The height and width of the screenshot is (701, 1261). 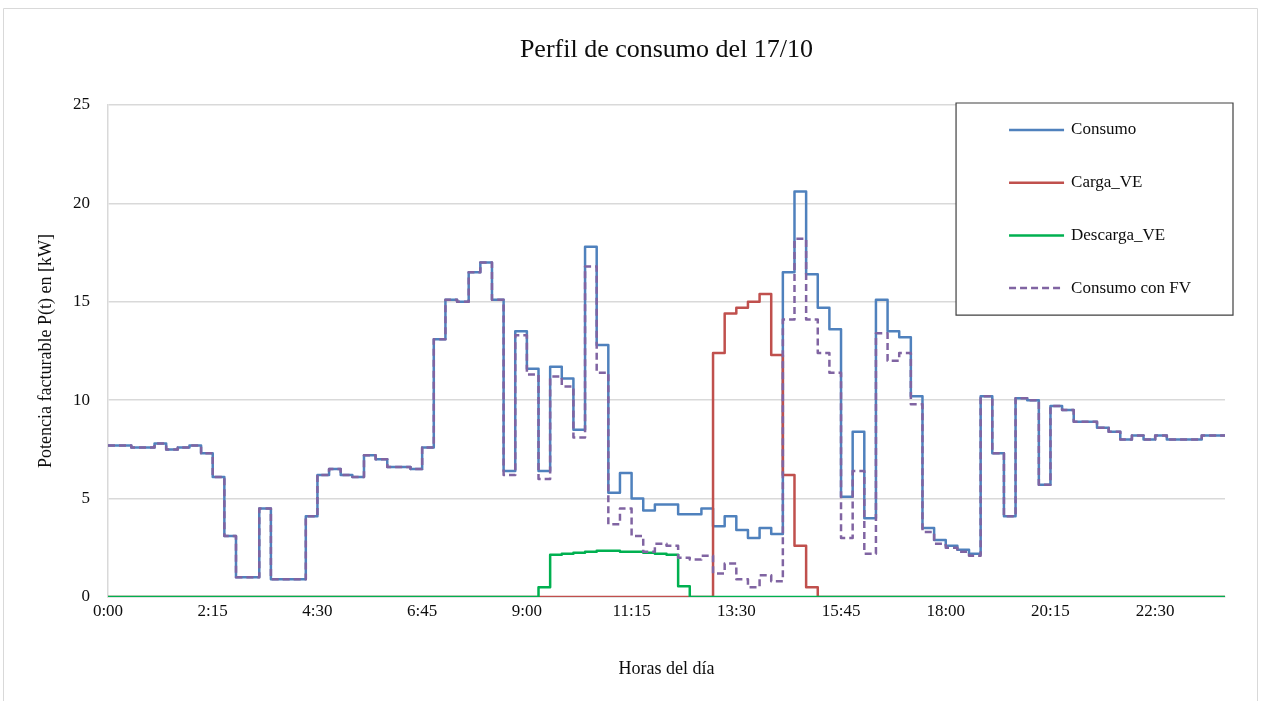 What do you see at coordinates (212, 610) in the screenshot?
I see `x-tick-label: 2:15` at bounding box center [212, 610].